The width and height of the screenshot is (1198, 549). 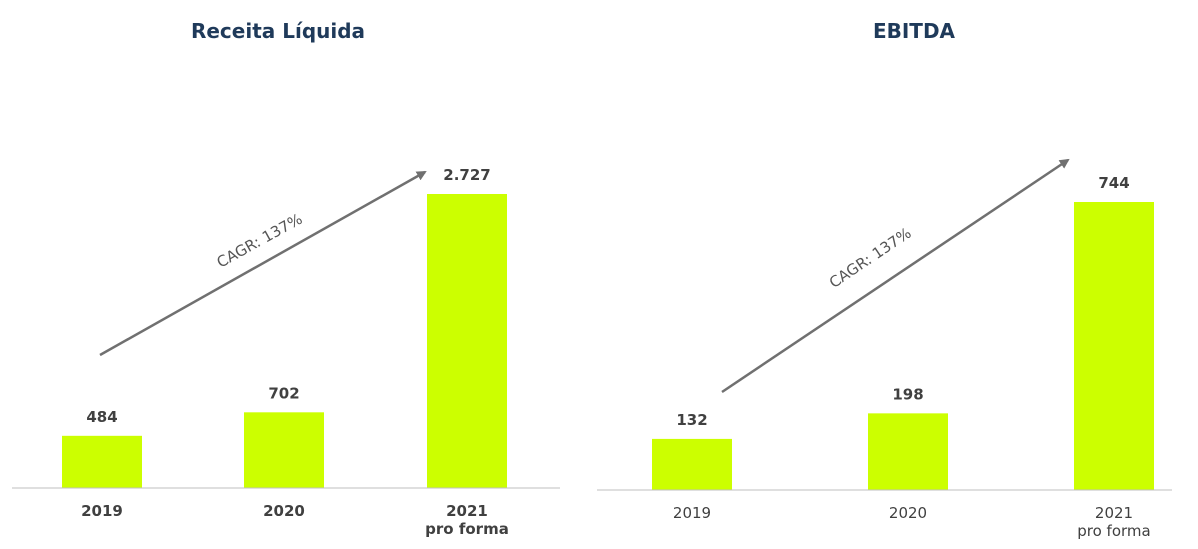 What do you see at coordinates (101, 417) in the screenshot?
I see `value-label: 484` at bounding box center [101, 417].